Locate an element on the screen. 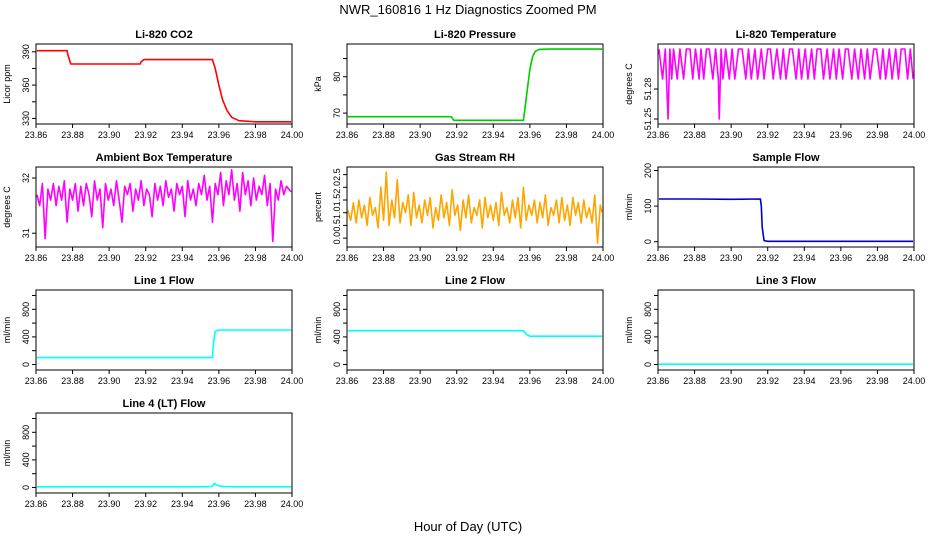 The height and width of the screenshot is (540, 936). panel-2-xtick-label: 23.90 is located at coordinates (420, 135).